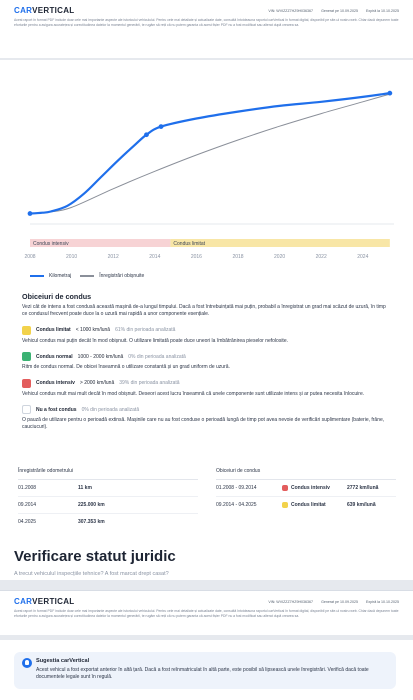 The image size is (413, 700). What do you see at coordinates (189, 244) in the screenshot?
I see `band-label-limited: Condus limitat` at bounding box center [189, 244].